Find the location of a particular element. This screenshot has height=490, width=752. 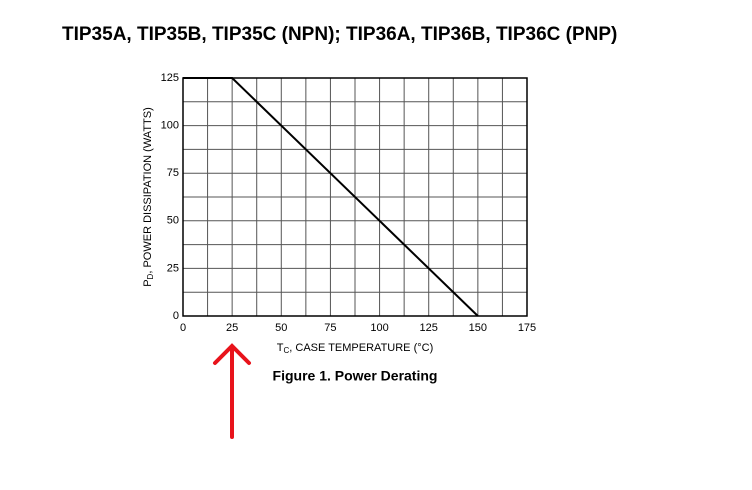

x-tick-label: 125 is located at coordinates (429, 328).